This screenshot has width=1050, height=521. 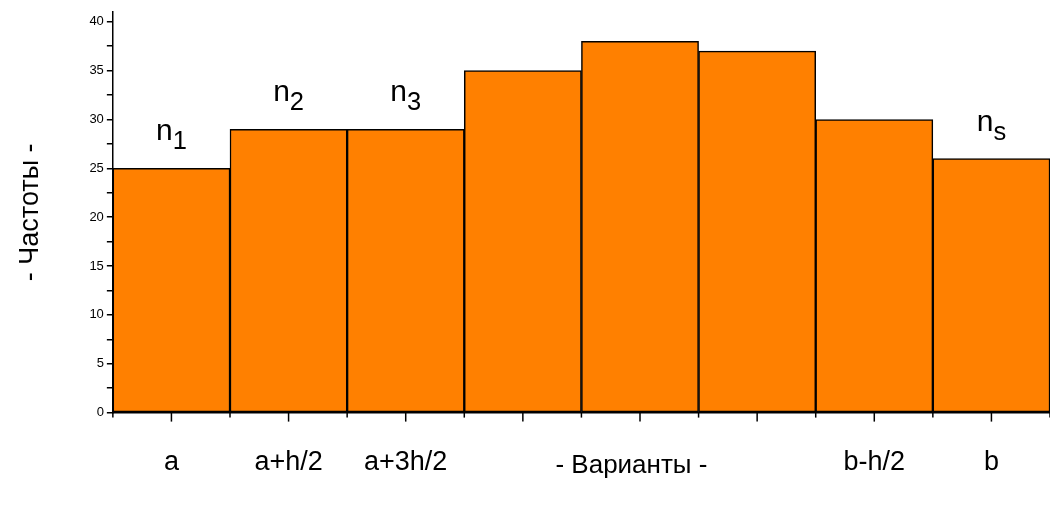 I want to click on y-tick-label: 10, so click(x=96, y=314).